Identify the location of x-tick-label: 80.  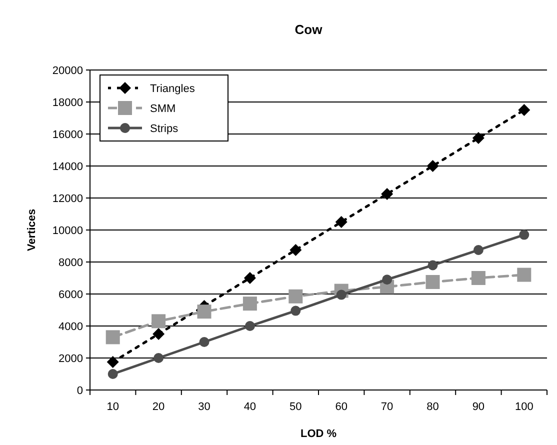
(432, 407).